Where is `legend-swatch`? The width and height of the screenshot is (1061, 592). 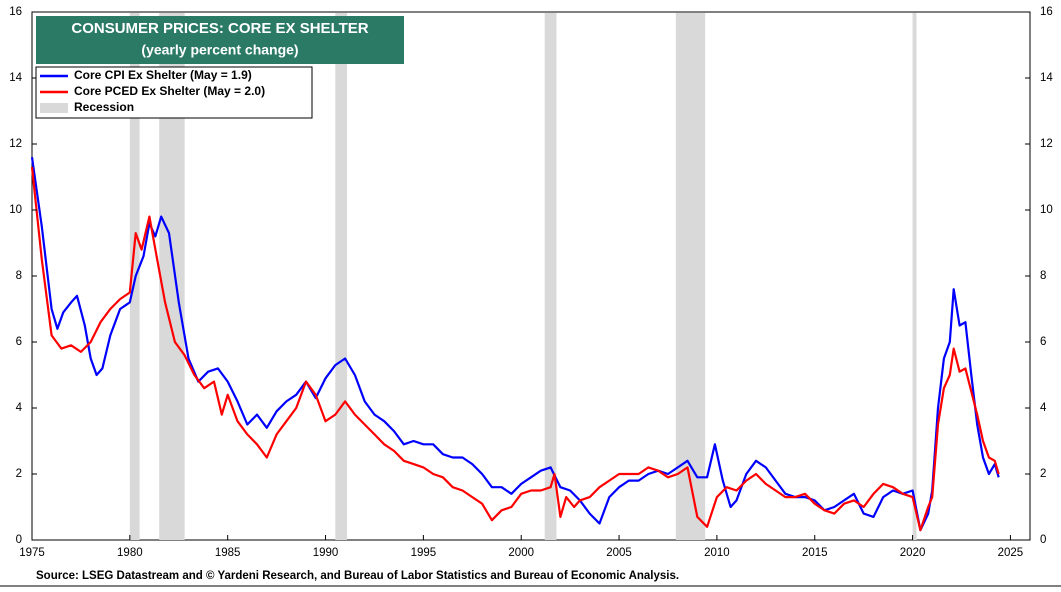 legend-swatch is located at coordinates (54, 108).